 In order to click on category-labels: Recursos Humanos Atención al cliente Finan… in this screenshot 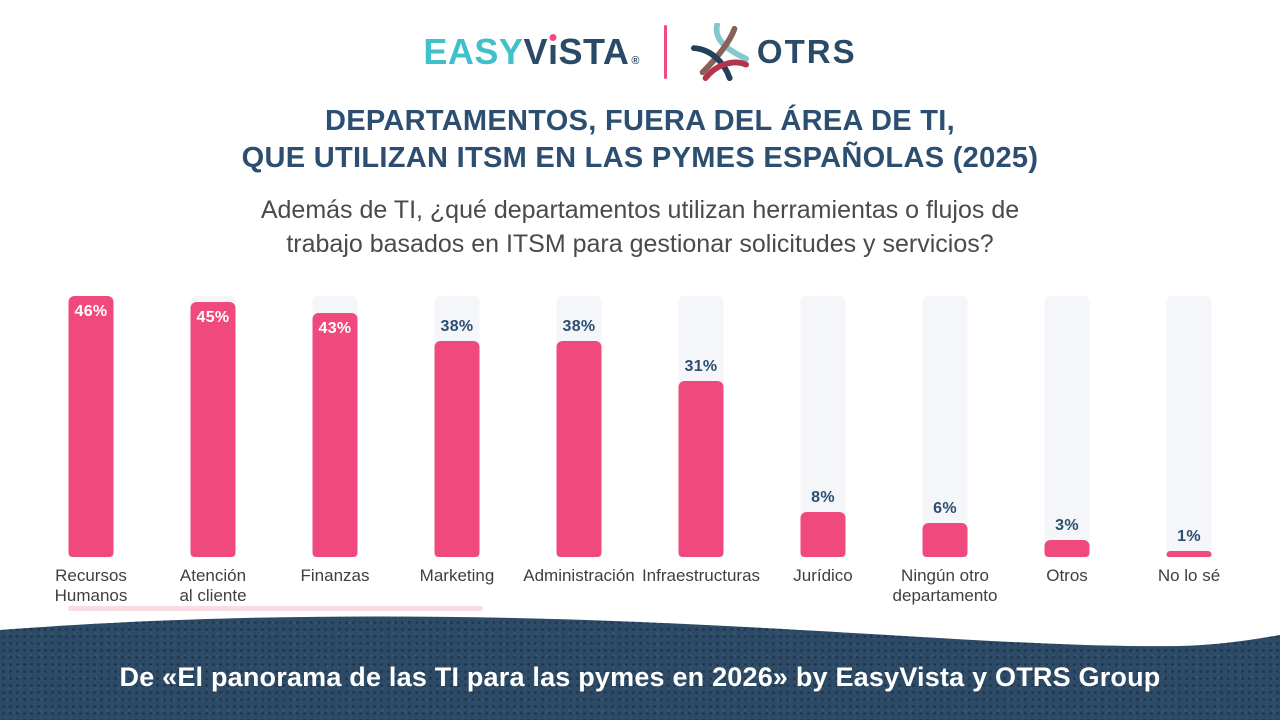, I will do `click(640, 586)`.